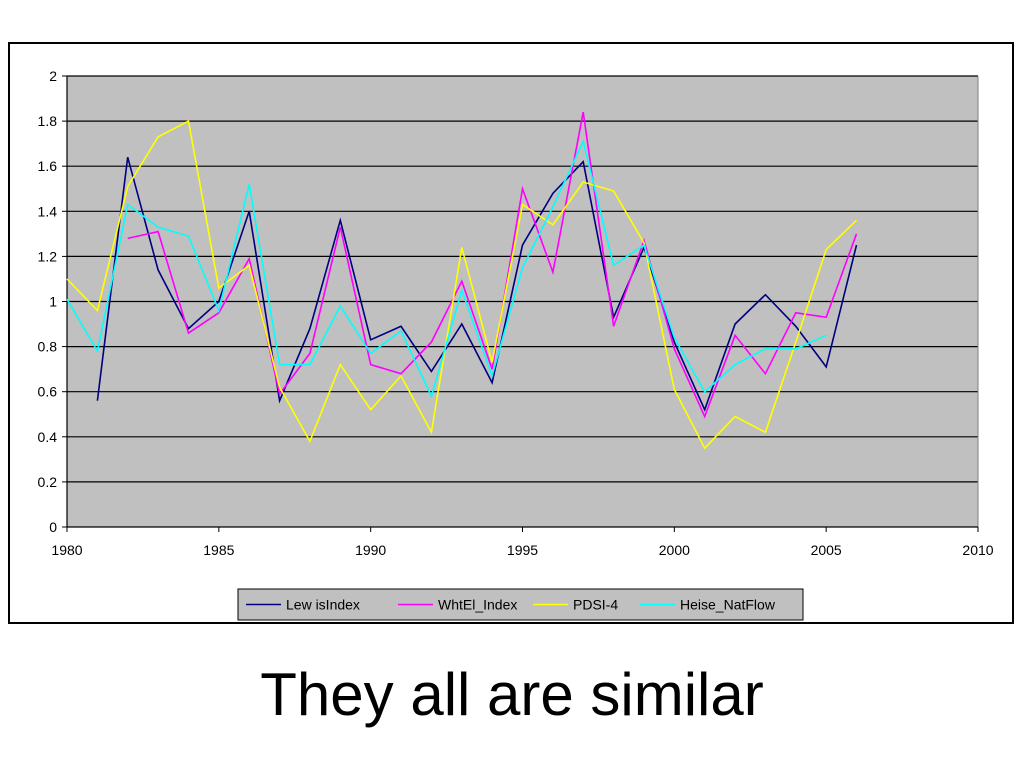 This screenshot has width=1024, height=768. I want to click on y-tick-label: 1.2, so click(48, 256).